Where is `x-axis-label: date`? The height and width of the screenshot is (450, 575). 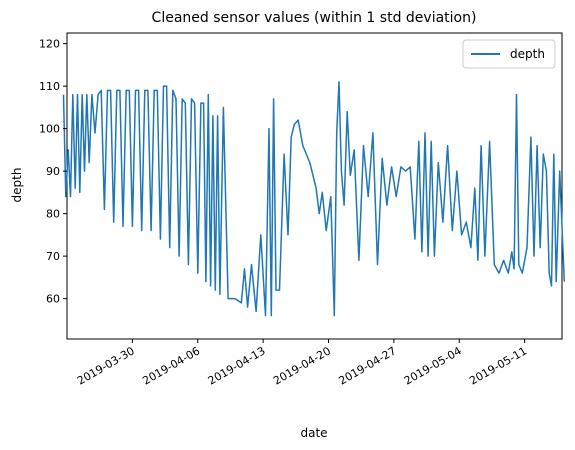 x-axis-label: date is located at coordinates (313, 433).